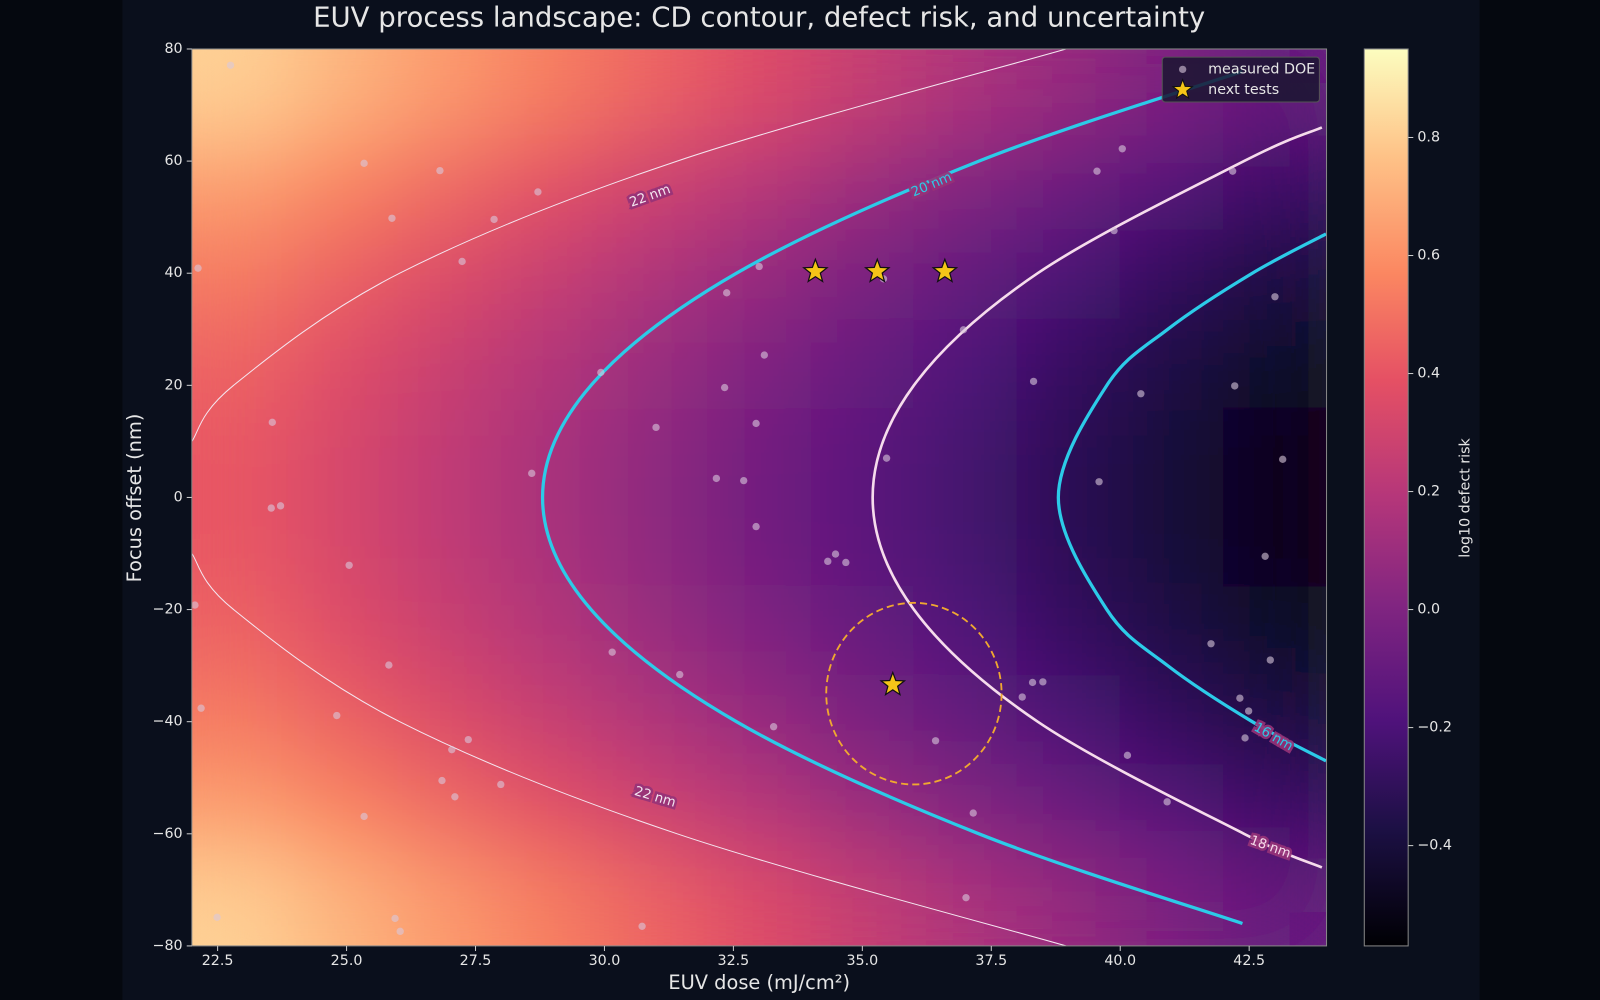  I want to click on colorbar-tick-label: 0.8, so click(1428, 137).